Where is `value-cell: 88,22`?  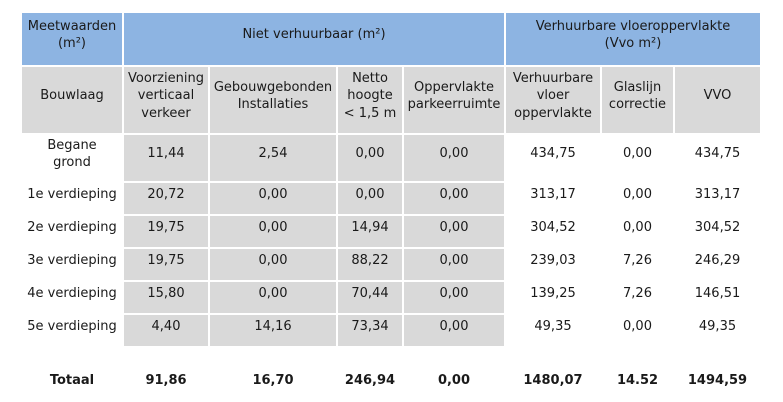
value-cell: 88,22 is located at coordinates (370, 264).